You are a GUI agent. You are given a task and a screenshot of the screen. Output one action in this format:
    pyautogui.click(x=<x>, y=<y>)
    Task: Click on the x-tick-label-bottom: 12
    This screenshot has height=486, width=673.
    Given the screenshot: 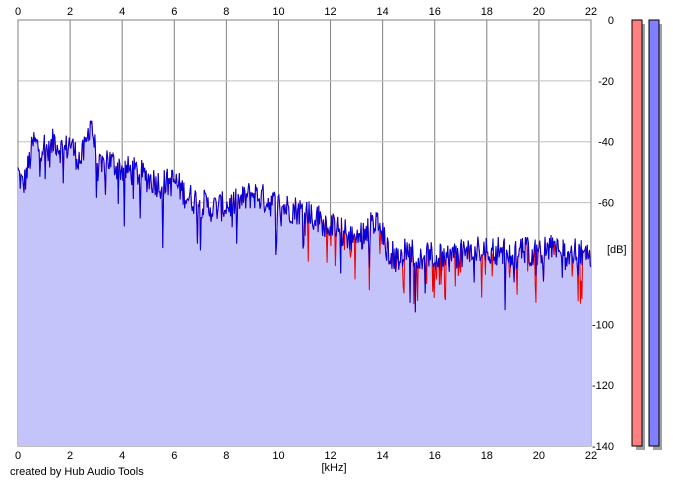 What is the action you would take?
    pyautogui.click(x=330, y=456)
    